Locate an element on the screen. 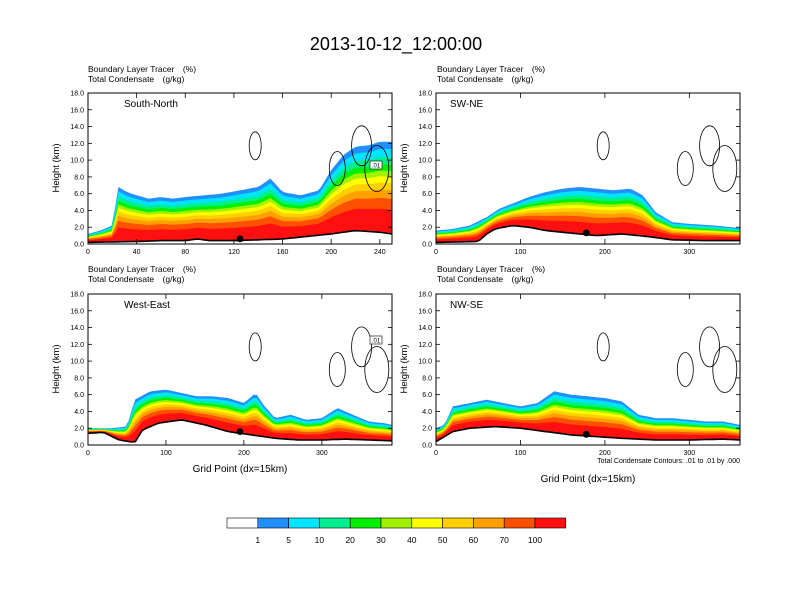  colorbar-label: 100 is located at coordinates (535, 540).